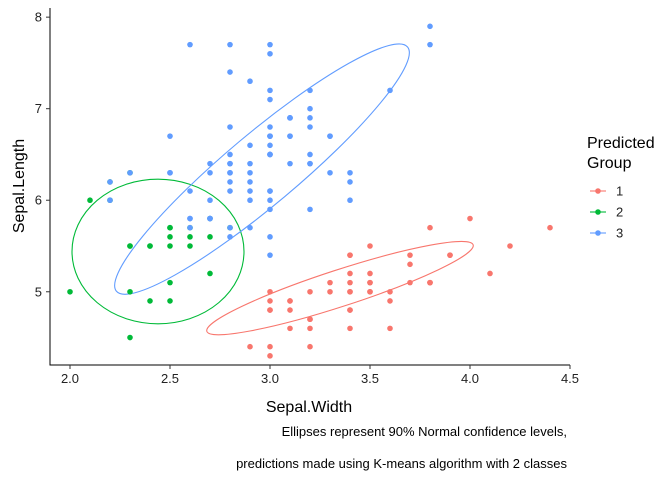 The height and width of the screenshot is (480, 672). What do you see at coordinates (619, 212) in the screenshot?
I see `legend-label-2: 2` at bounding box center [619, 212].